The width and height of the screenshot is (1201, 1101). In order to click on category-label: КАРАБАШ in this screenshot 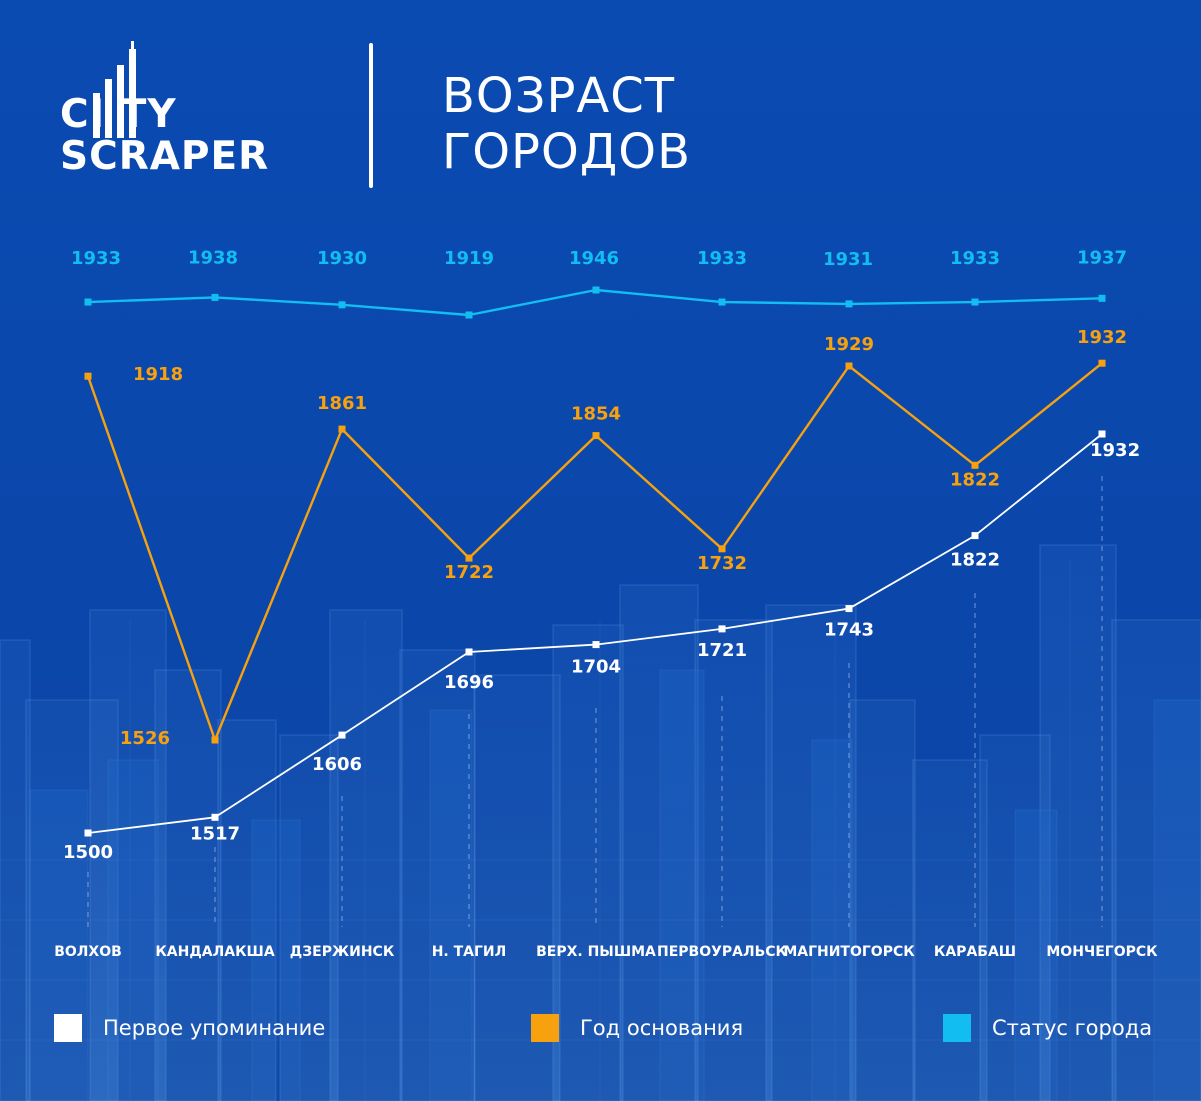, I will do `click(975, 952)`.